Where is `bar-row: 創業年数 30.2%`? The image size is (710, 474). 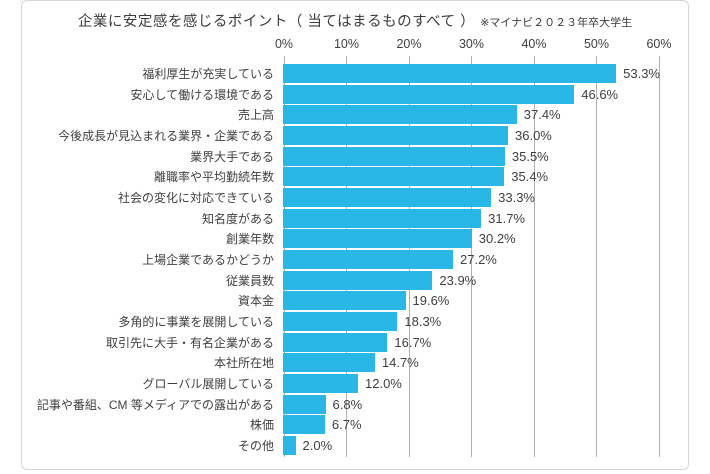 bar-row: 創業年数 30.2% is located at coordinates (355, 238).